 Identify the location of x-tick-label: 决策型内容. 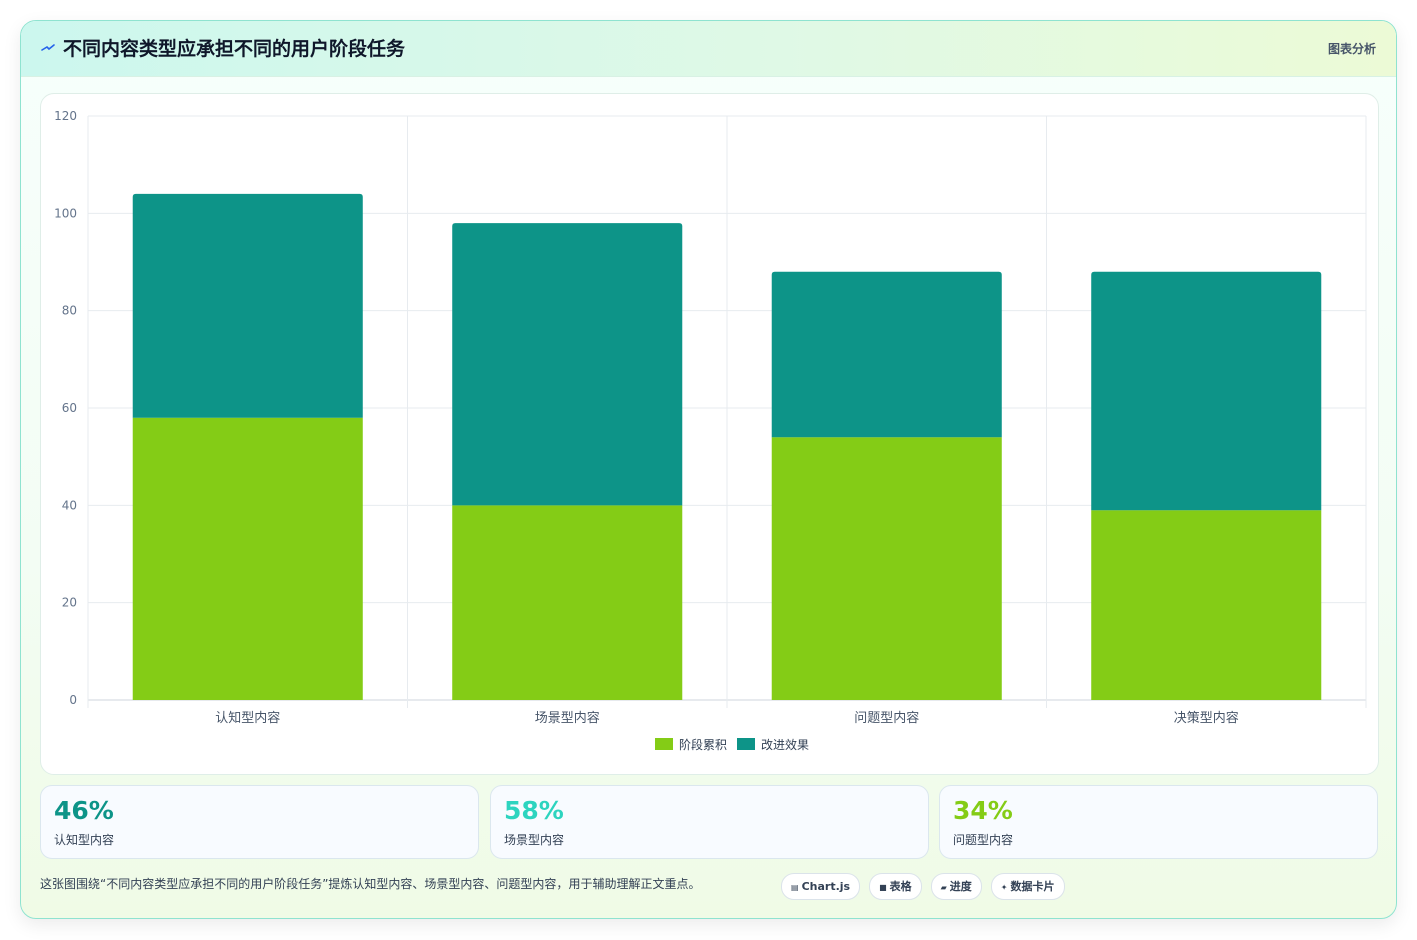
(1206, 718).